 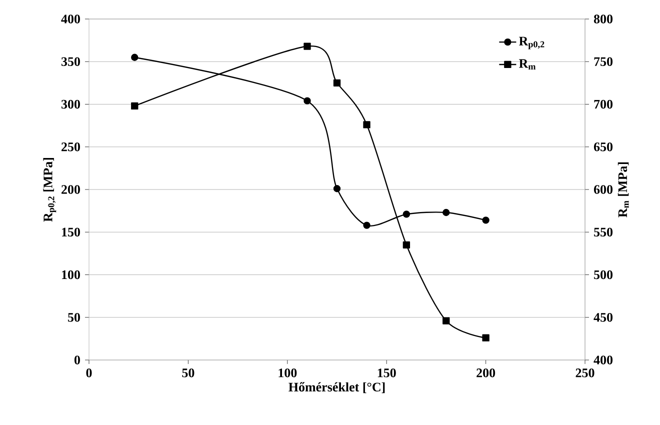 What do you see at coordinates (486, 373) in the screenshot?
I see `x-tick-label: 200` at bounding box center [486, 373].